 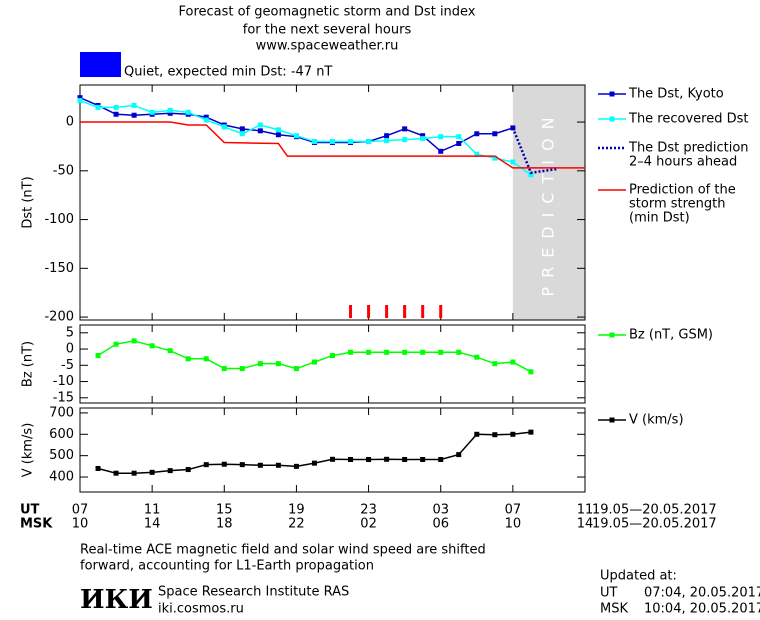 I want to click on x-tick-label: 19, so click(x=296, y=510).